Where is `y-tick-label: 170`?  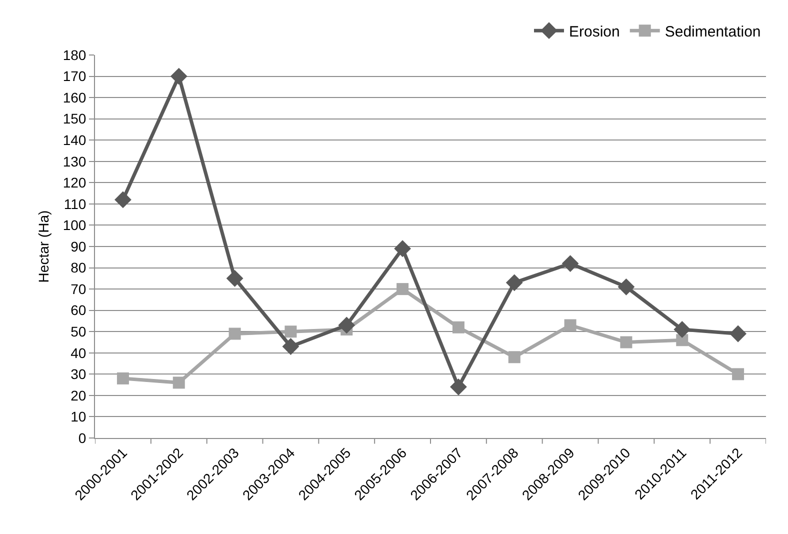
y-tick-label: 170 is located at coordinates (74, 76).